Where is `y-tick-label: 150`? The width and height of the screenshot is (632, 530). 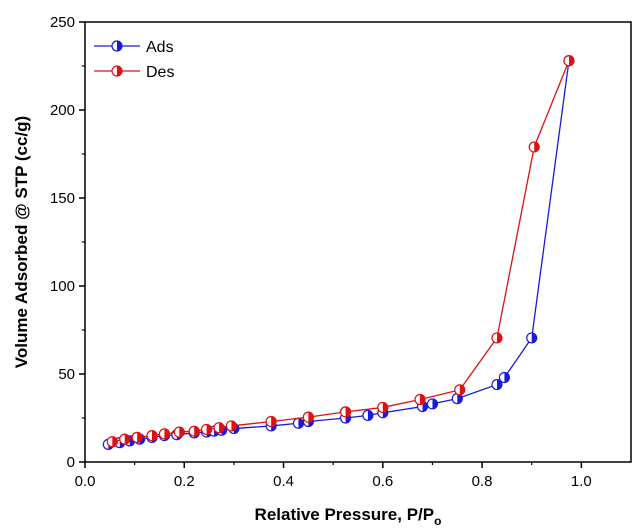
y-tick-label: 150 is located at coordinates (62, 198).